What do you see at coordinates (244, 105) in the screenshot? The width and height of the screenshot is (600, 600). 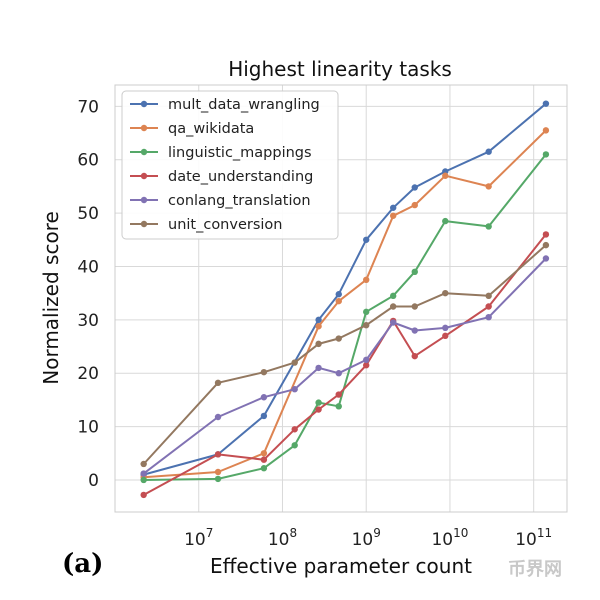 I see `legend-label: mult_data_wrangling` at bounding box center [244, 105].